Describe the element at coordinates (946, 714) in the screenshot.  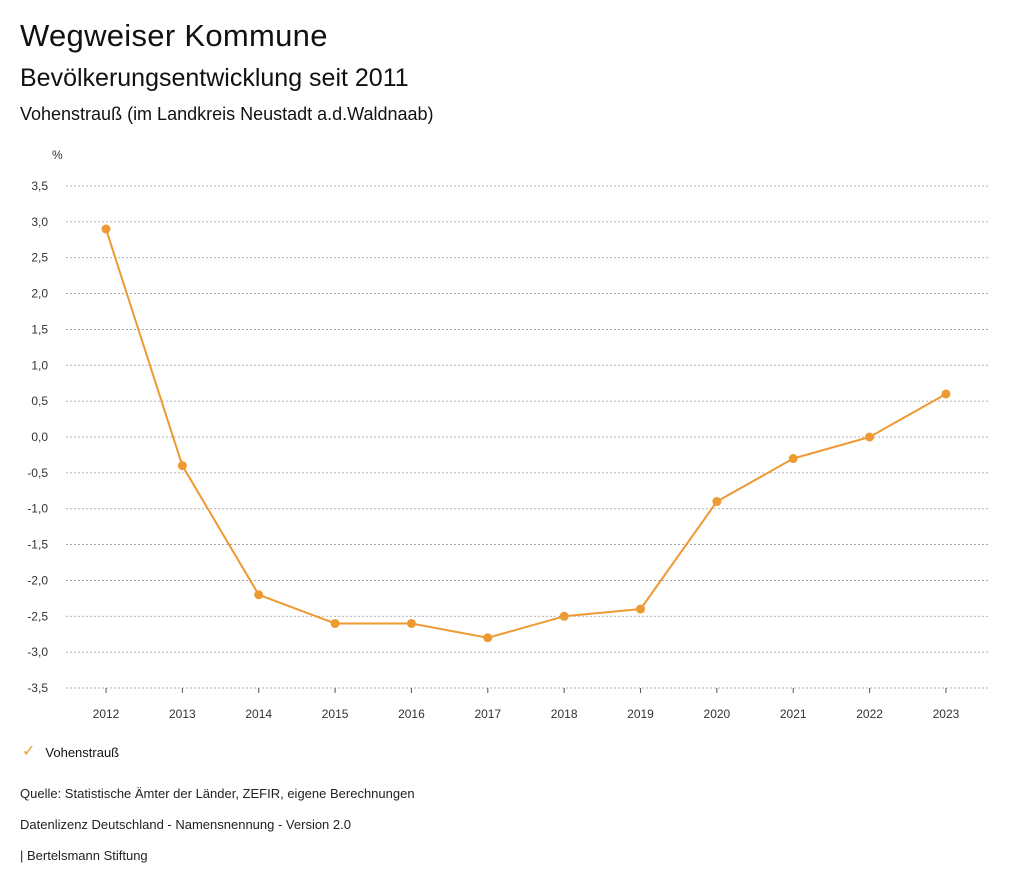
I see `x-tick-label: 2023` at that location.